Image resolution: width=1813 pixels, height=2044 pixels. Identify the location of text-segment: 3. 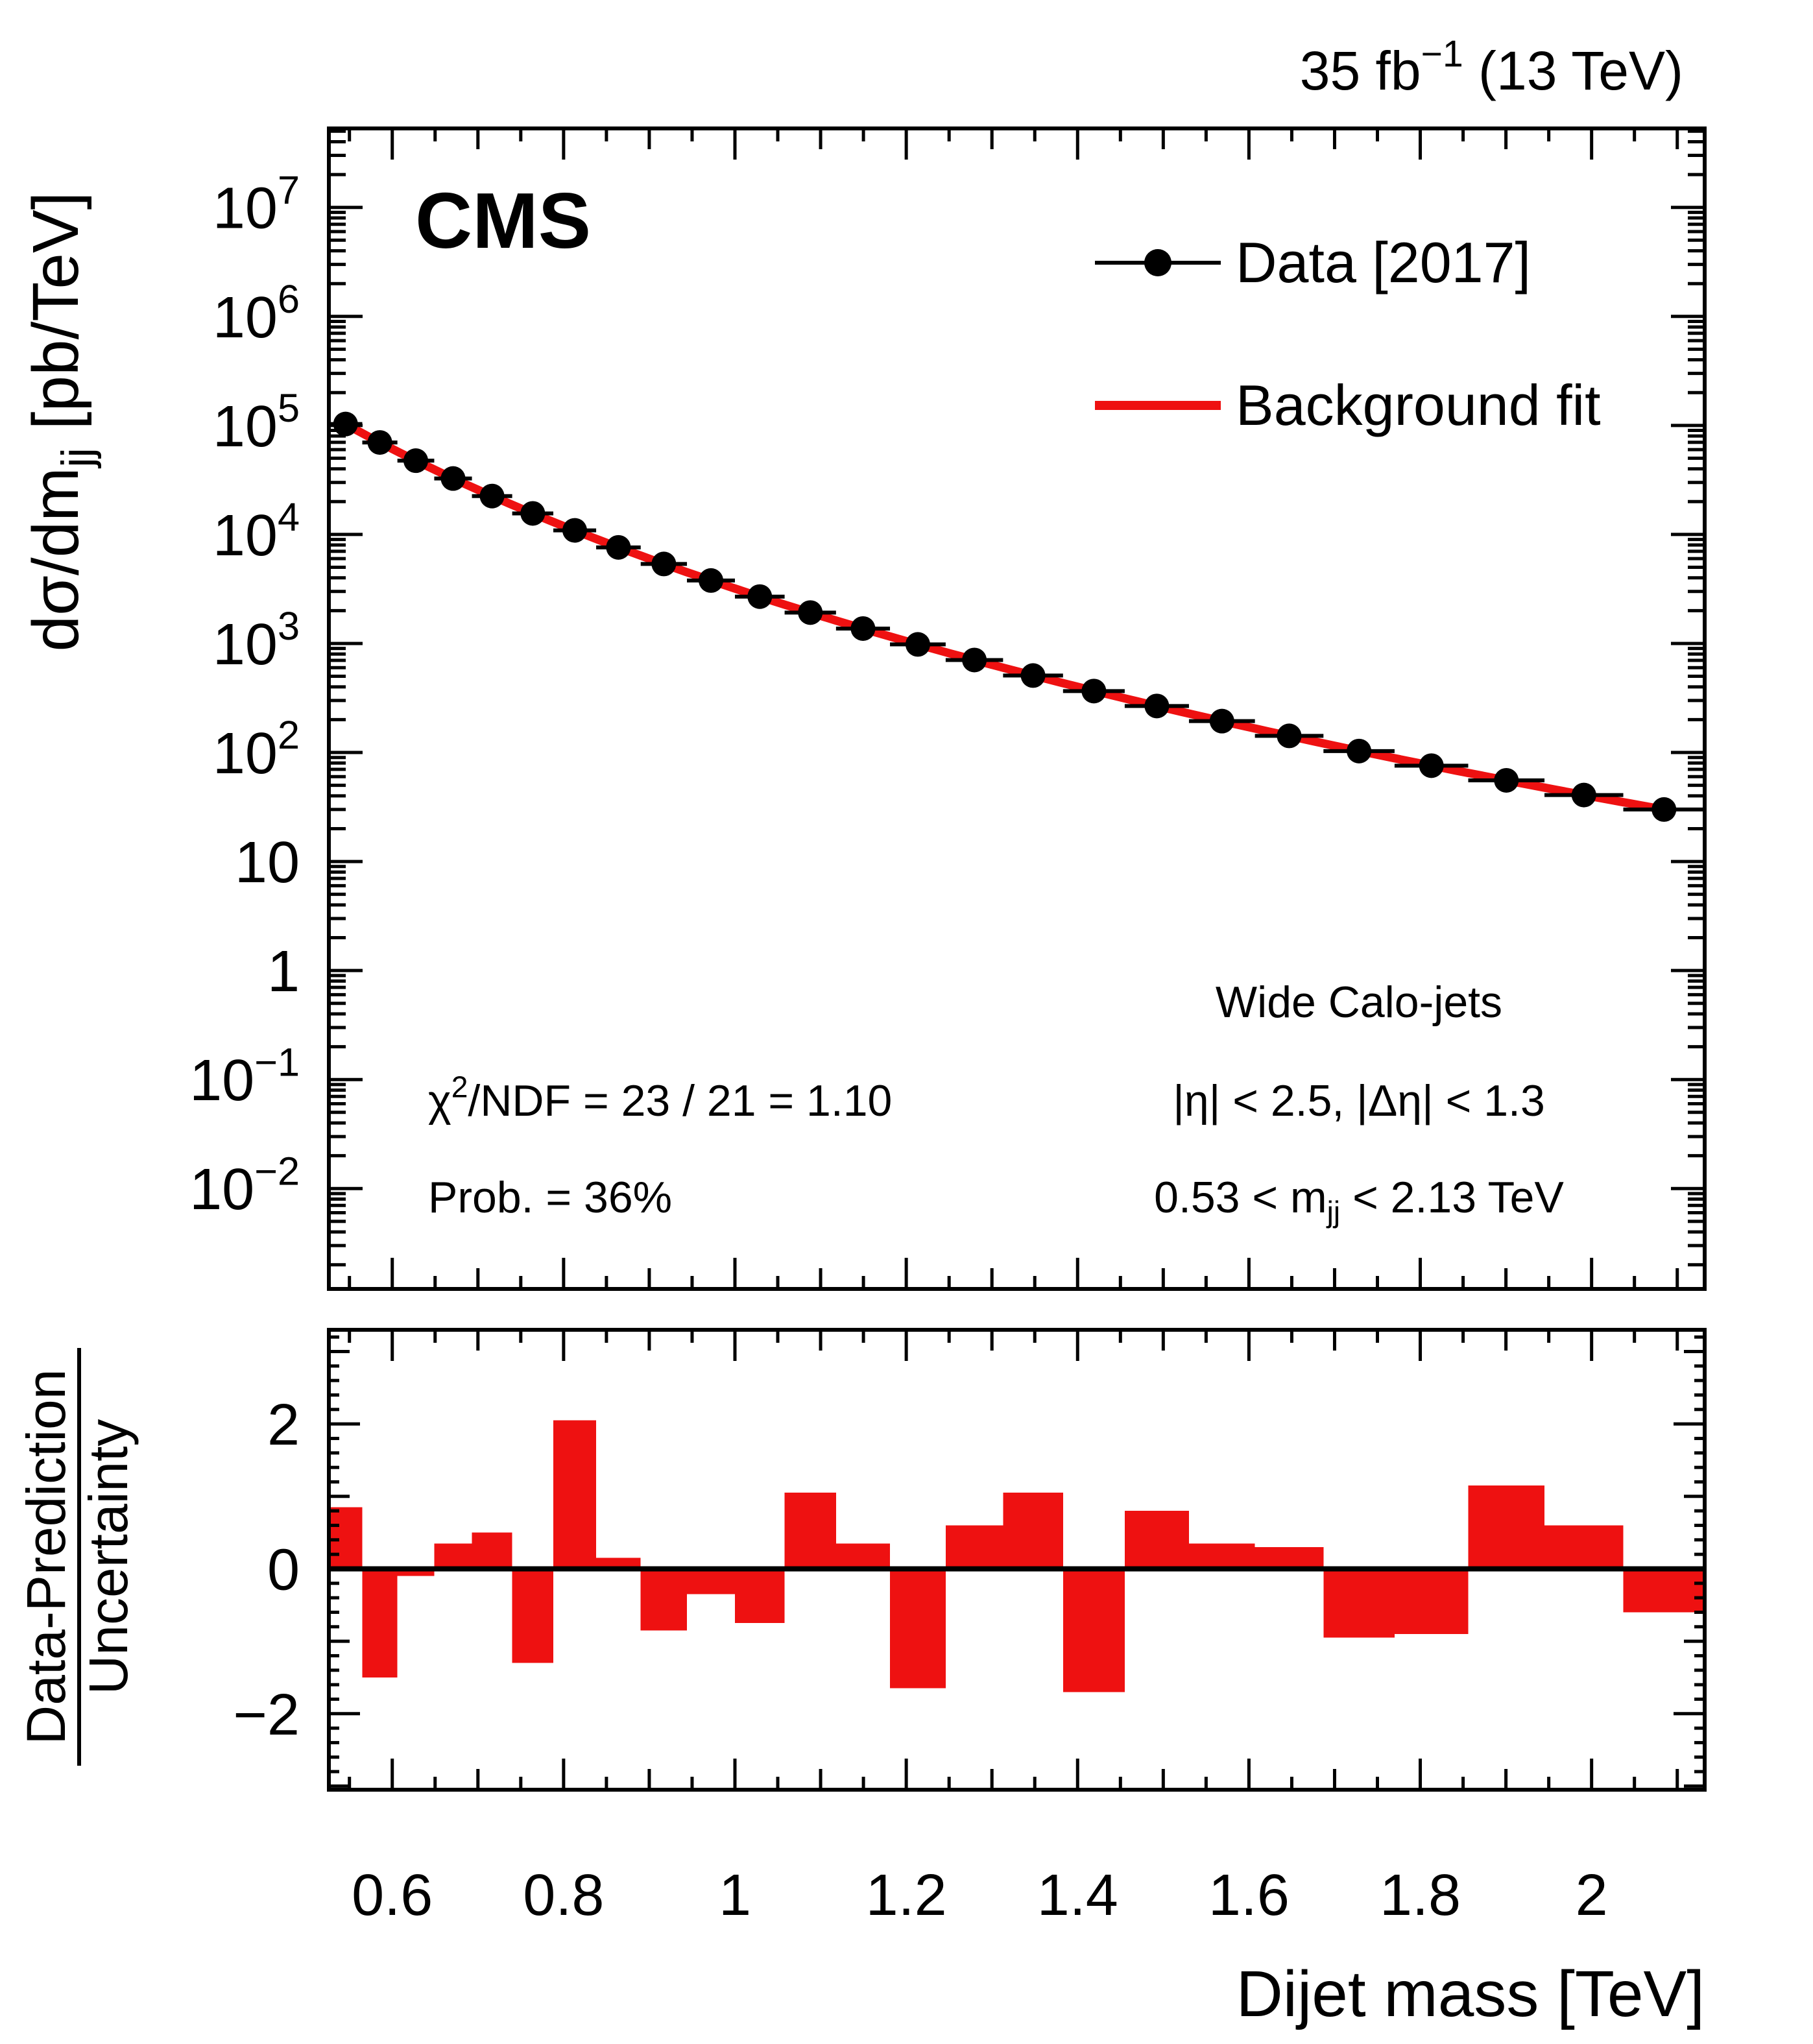
(289, 626).